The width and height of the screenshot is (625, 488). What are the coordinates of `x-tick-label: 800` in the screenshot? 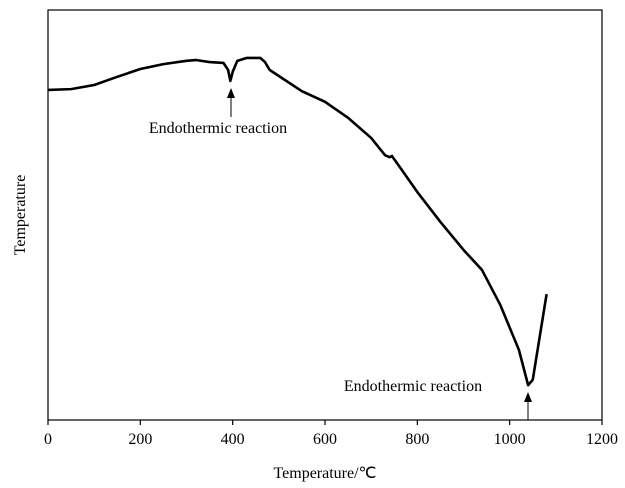 It's located at (417, 439).